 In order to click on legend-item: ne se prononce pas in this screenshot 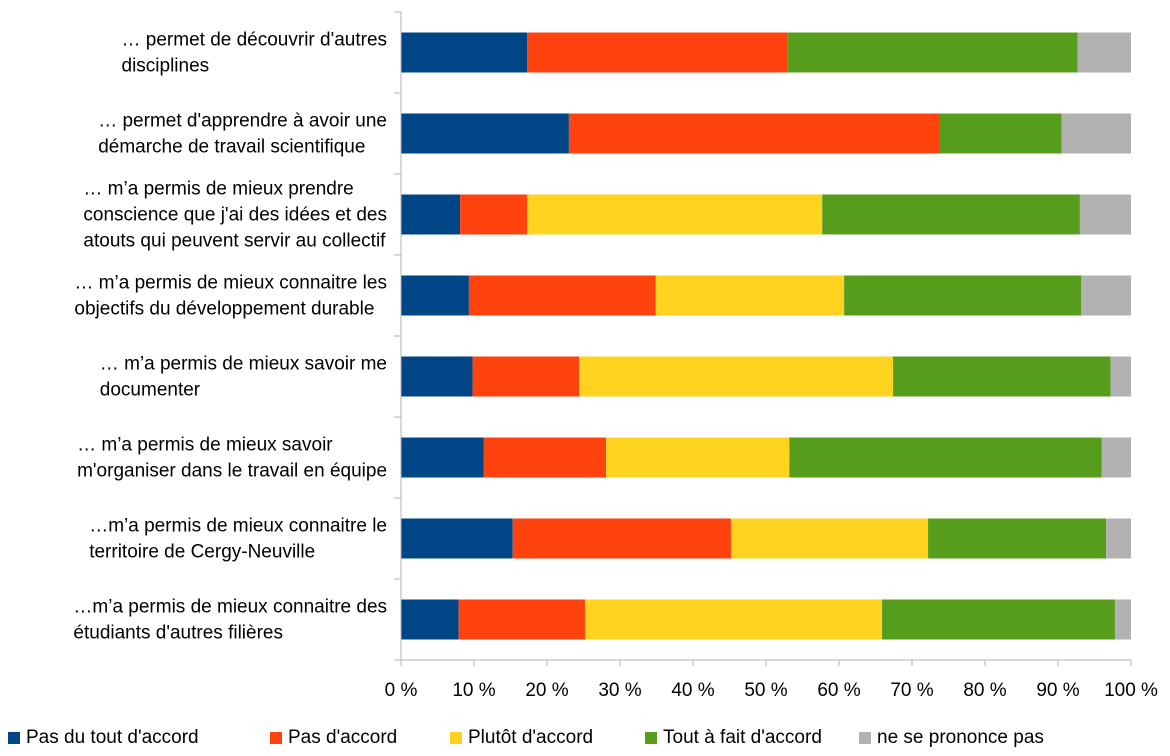, I will do `click(951, 738)`.